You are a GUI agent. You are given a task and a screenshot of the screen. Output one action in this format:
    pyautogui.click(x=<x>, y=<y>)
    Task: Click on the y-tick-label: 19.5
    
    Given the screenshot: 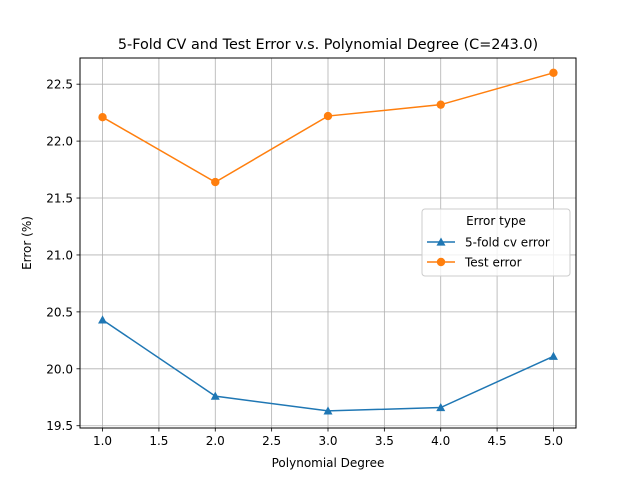 What is the action you would take?
    pyautogui.click(x=59, y=426)
    